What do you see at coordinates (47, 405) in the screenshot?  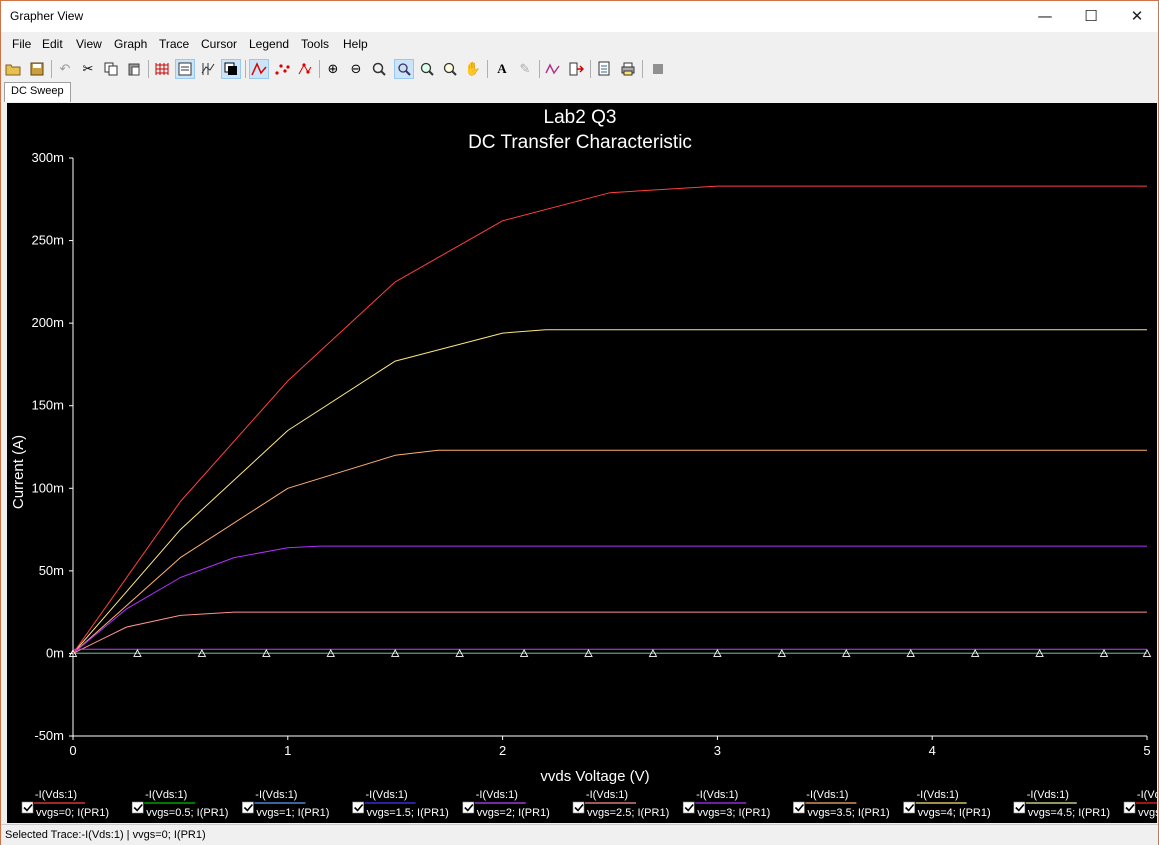 I see `y-tick-label: 150m` at bounding box center [47, 405].